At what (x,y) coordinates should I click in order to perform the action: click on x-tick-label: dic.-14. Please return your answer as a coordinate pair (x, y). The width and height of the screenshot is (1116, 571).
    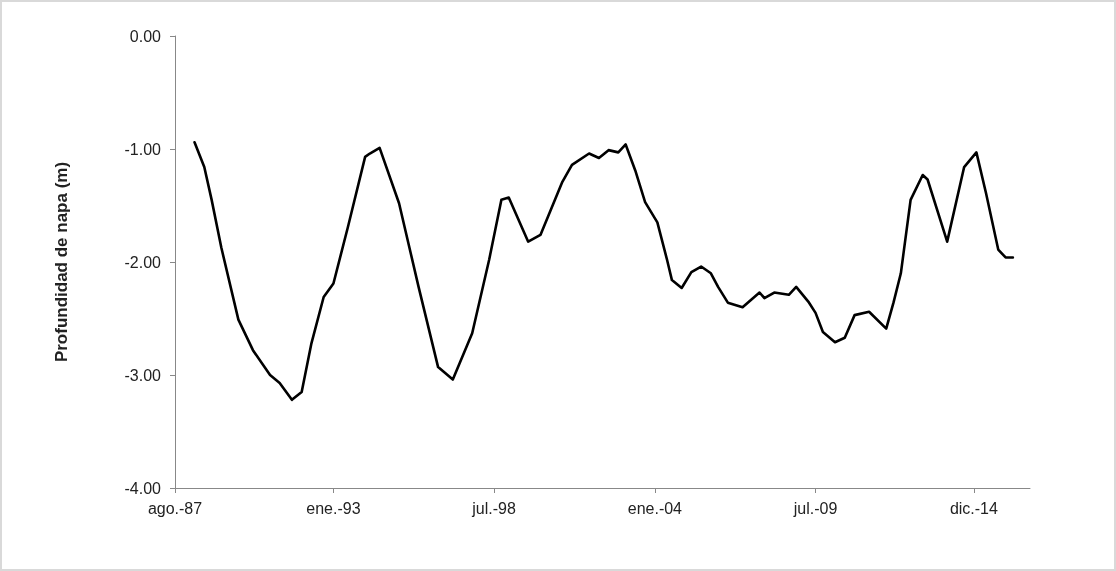
    Looking at the image, I should click on (974, 508).